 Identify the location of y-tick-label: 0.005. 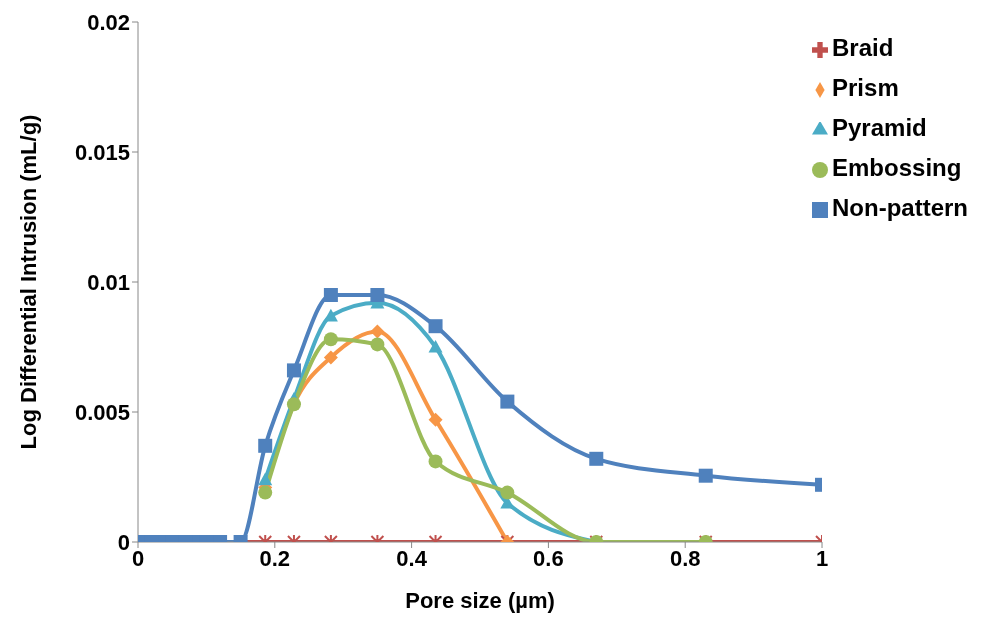
(102, 412).